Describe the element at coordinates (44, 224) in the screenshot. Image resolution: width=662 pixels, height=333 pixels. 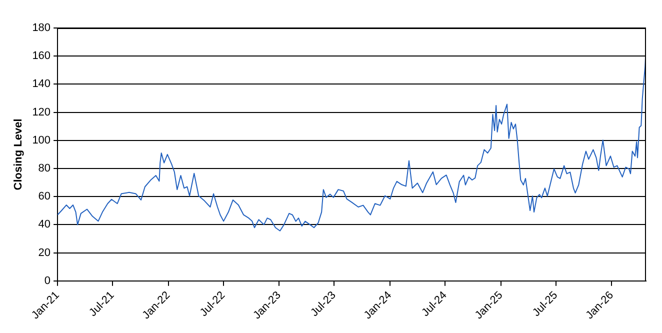
I see `y-tick-label: 40` at that location.